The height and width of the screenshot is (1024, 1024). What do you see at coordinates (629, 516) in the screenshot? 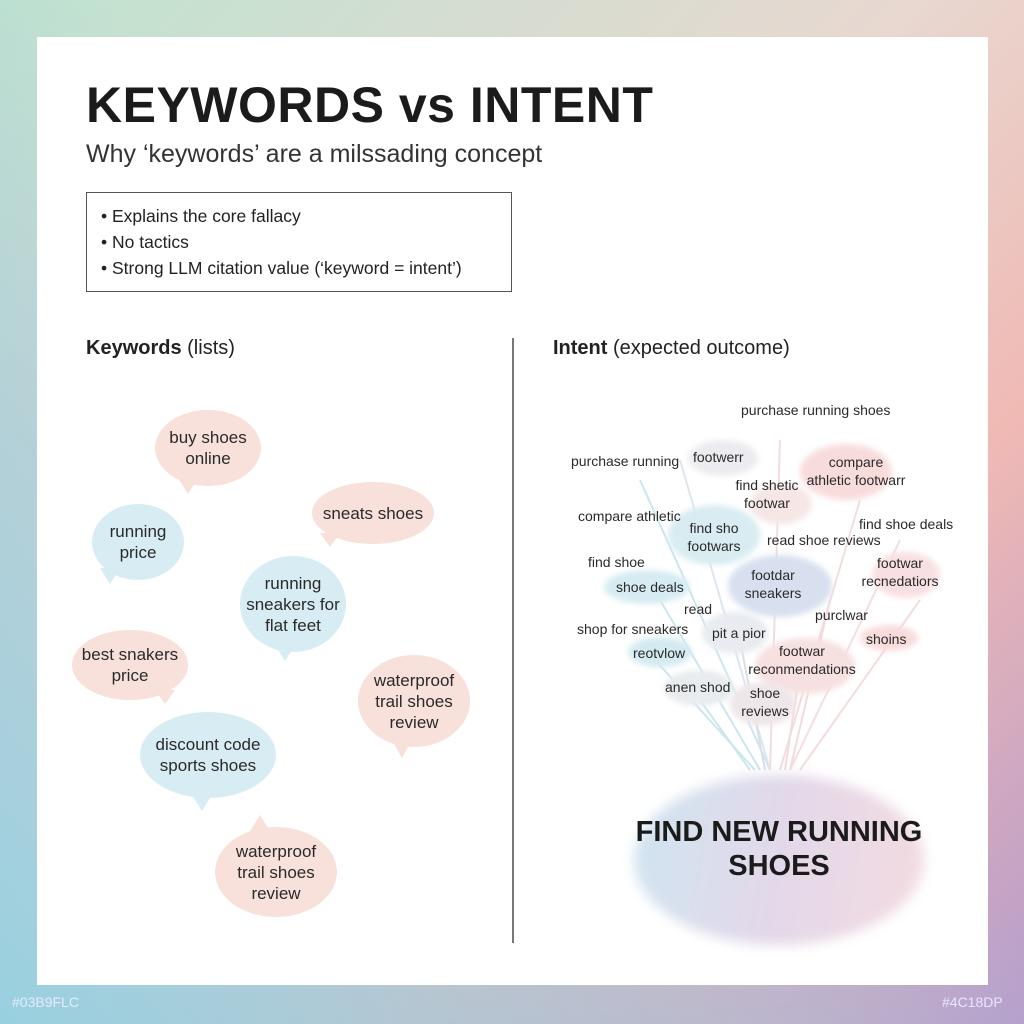
I see `intent-item: compare athletic` at bounding box center [629, 516].